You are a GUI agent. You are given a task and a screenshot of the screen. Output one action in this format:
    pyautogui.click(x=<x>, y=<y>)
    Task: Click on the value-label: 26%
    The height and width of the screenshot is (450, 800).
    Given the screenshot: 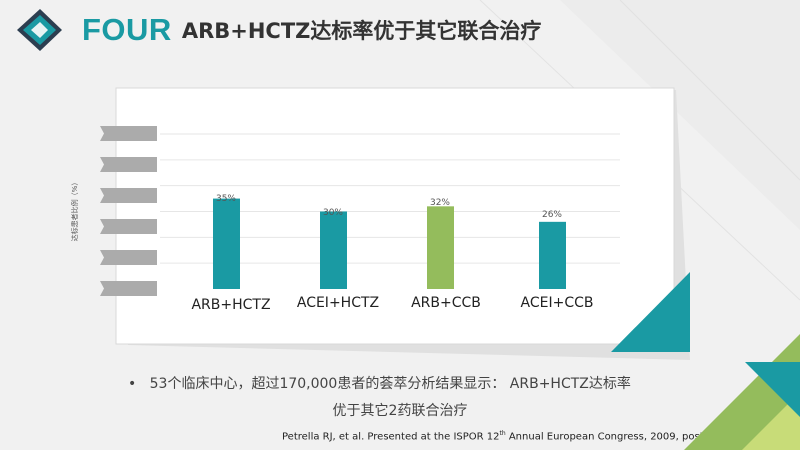 What is the action you would take?
    pyautogui.click(x=552, y=215)
    